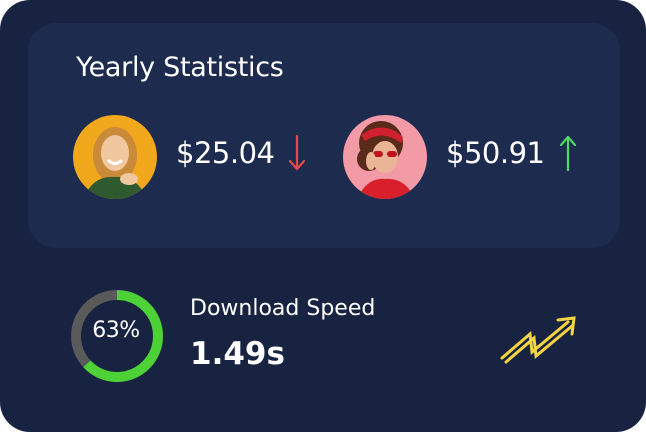 The image size is (646, 432). I want to click on panel-title: Yearly Statistics, so click(180, 67).